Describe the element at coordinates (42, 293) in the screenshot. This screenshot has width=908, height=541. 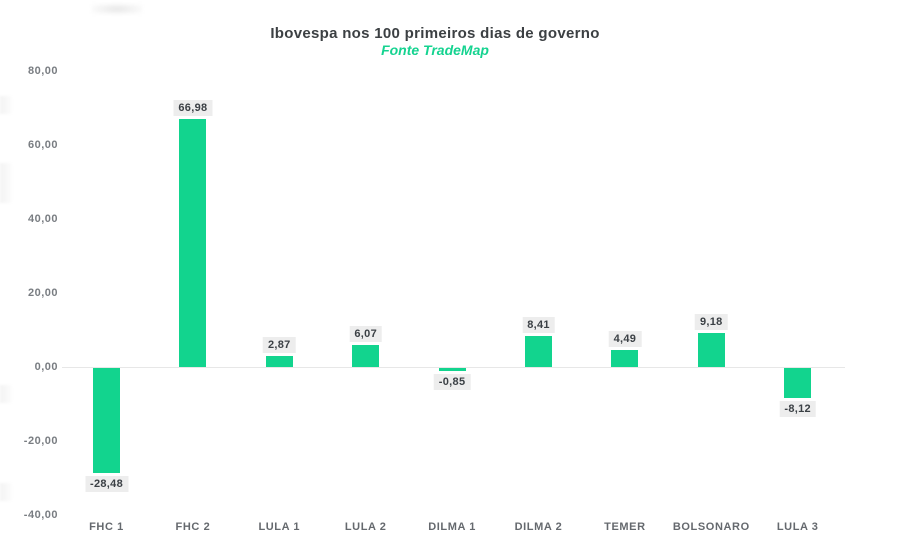
I see `y-axis-tick-label: 20,00` at that location.